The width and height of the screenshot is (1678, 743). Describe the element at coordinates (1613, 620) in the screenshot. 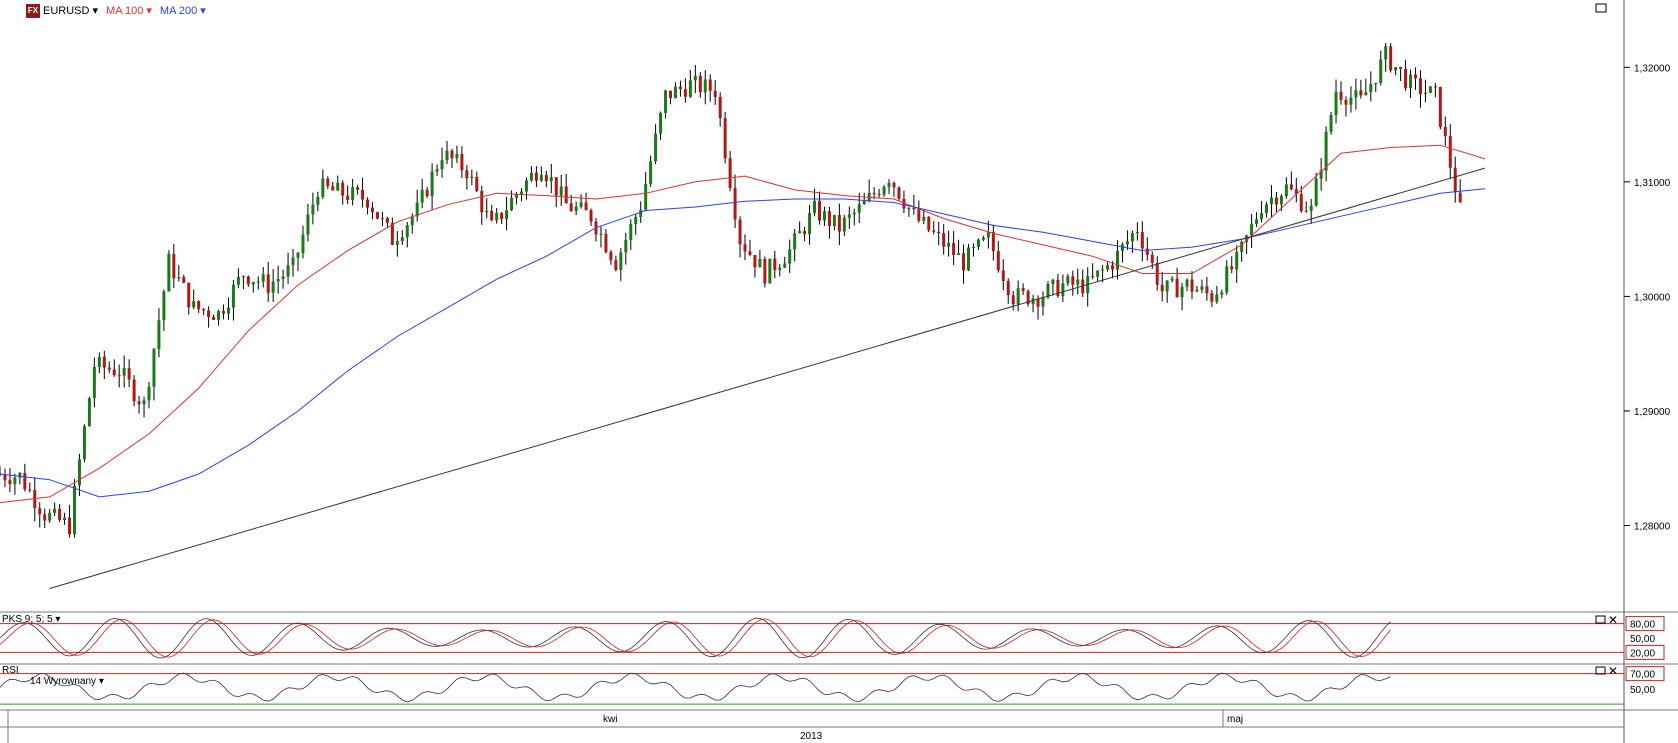

I see `stoch-close-icon: ✕` at that location.